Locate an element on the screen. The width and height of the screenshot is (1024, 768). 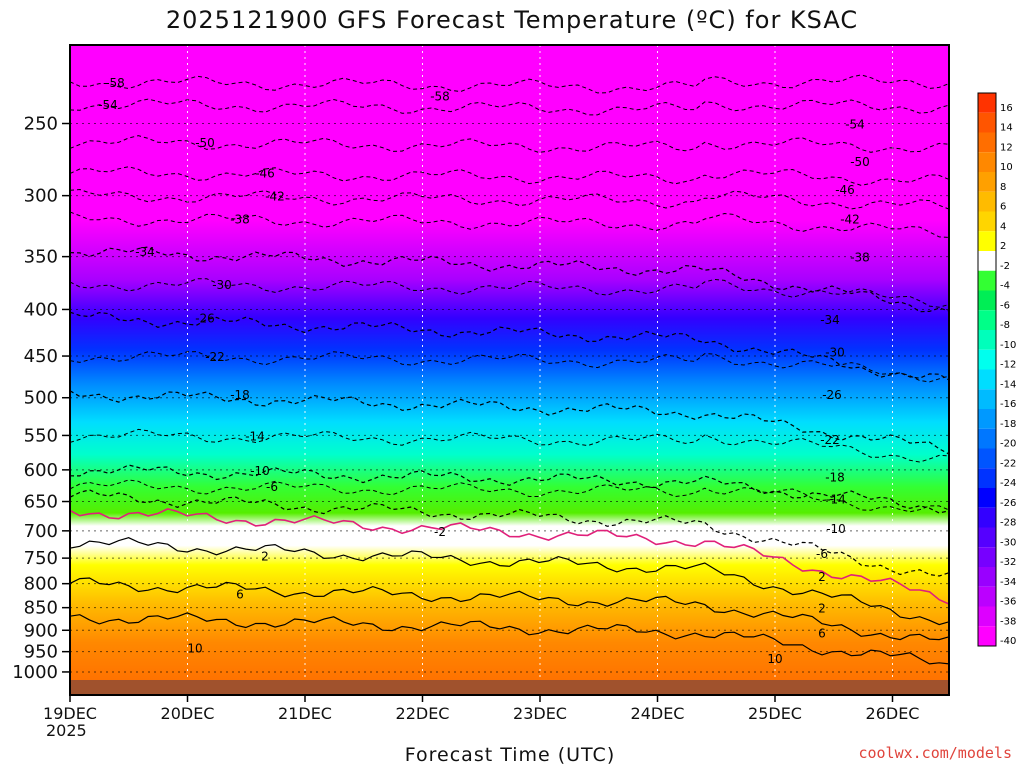
isotherm--34 is located at coordinates (509, 279).